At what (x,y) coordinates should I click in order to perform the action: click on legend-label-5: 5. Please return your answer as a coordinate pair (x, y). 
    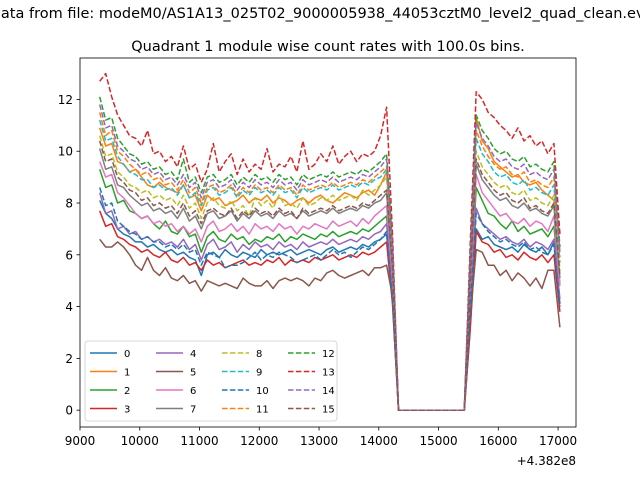
    Looking at the image, I should click on (193, 373).